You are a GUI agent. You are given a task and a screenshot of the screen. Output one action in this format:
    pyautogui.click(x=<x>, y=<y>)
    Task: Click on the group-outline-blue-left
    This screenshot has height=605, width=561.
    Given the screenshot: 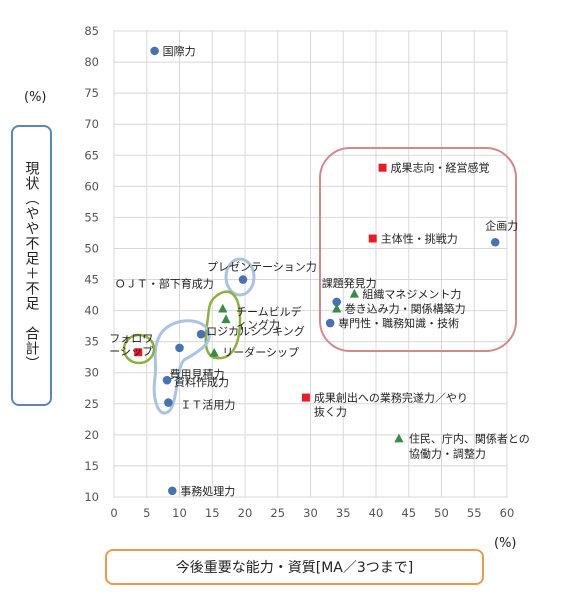 What is the action you would take?
    pyautogui.click(x=181, y=367)
    